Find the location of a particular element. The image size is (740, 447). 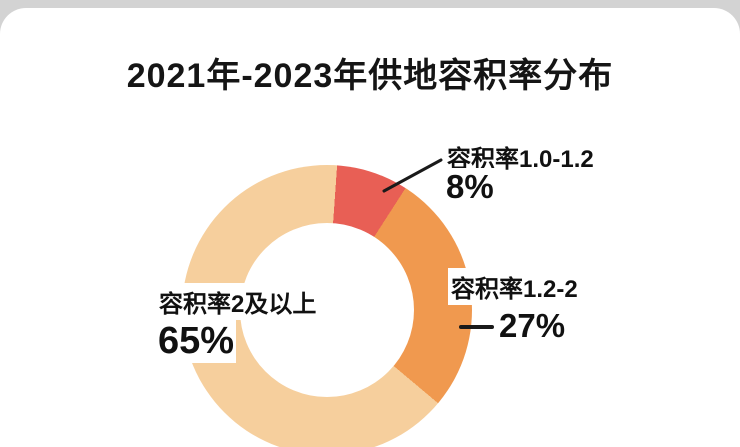

chart-title: 2021年-2023年供地容积率分布 is located at coordinates (370, 76).